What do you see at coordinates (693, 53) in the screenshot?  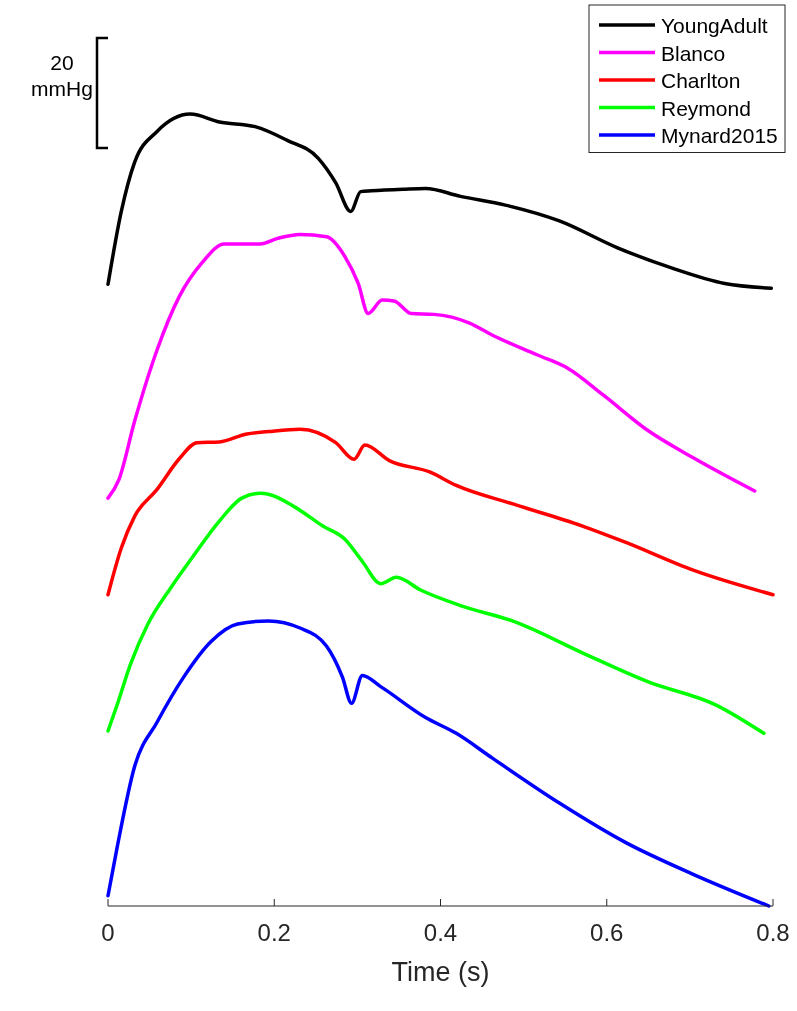 I see `legend-label: Blanco` at bounding box center [693, 53].